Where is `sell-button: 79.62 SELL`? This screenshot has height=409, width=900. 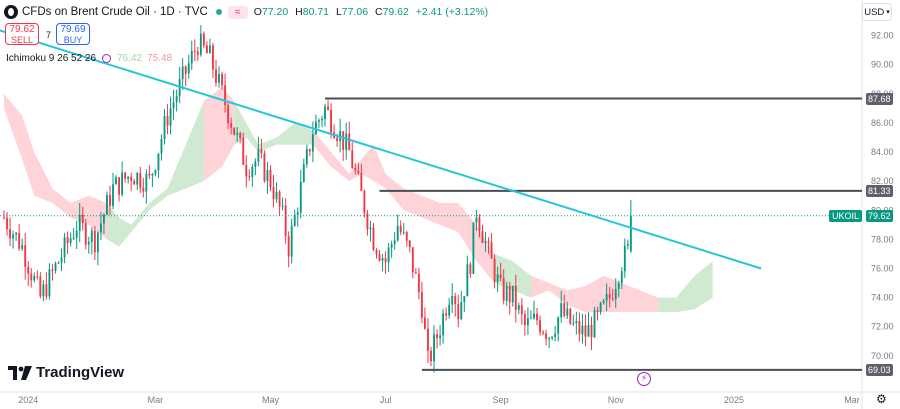 sell-button: 79.62 SELL is located at coordinates (22, 34).